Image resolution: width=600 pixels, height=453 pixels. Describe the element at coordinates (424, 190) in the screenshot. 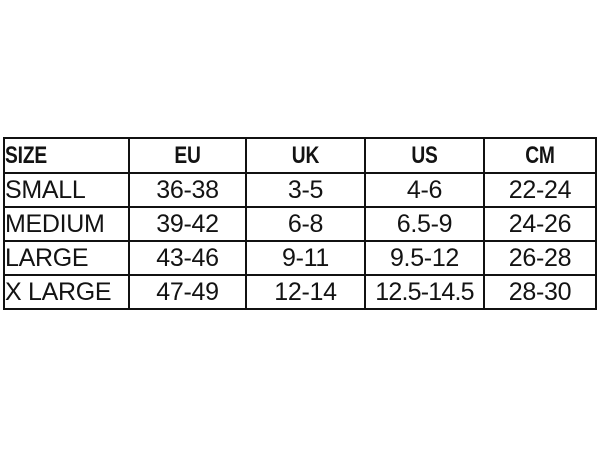

I see `cell-us: 4-6` at that location.